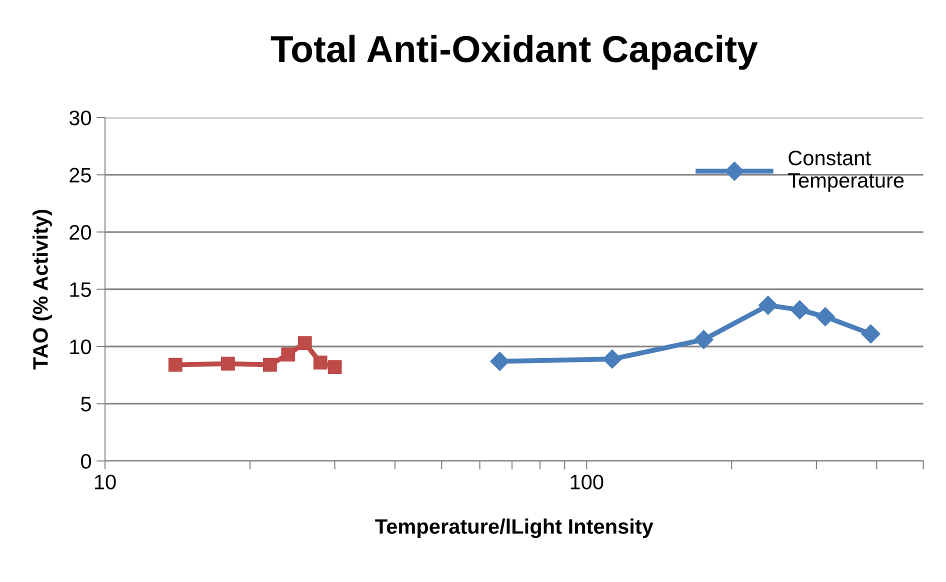  Describe the element at coordinates (86, 404) in the screenshot. I see `y-tick-label: 5` at that location.